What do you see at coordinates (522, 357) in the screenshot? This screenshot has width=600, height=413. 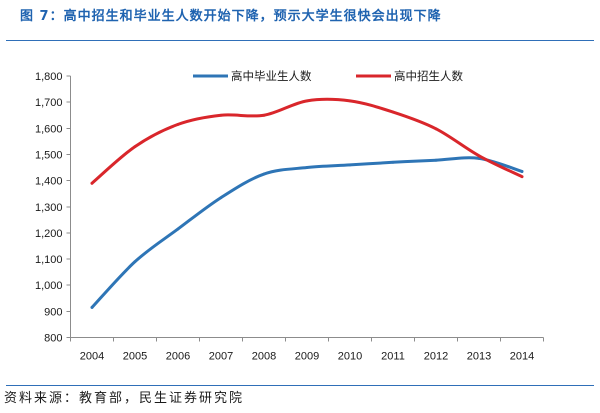 I see `x-tick-label: 2014` at bounding box center [522, 357].